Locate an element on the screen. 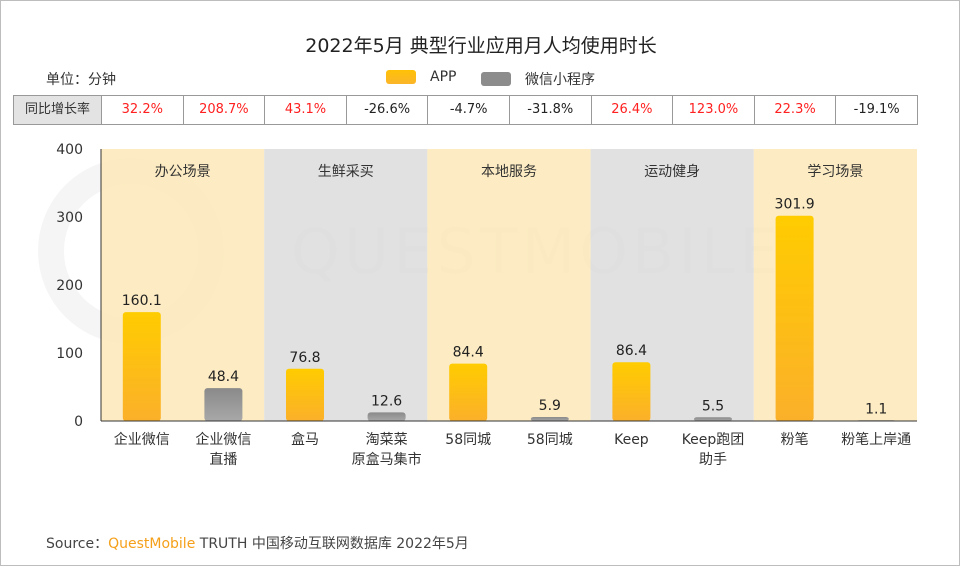  x-tick-label: 粉笔 is located at coordinates (795, 440).